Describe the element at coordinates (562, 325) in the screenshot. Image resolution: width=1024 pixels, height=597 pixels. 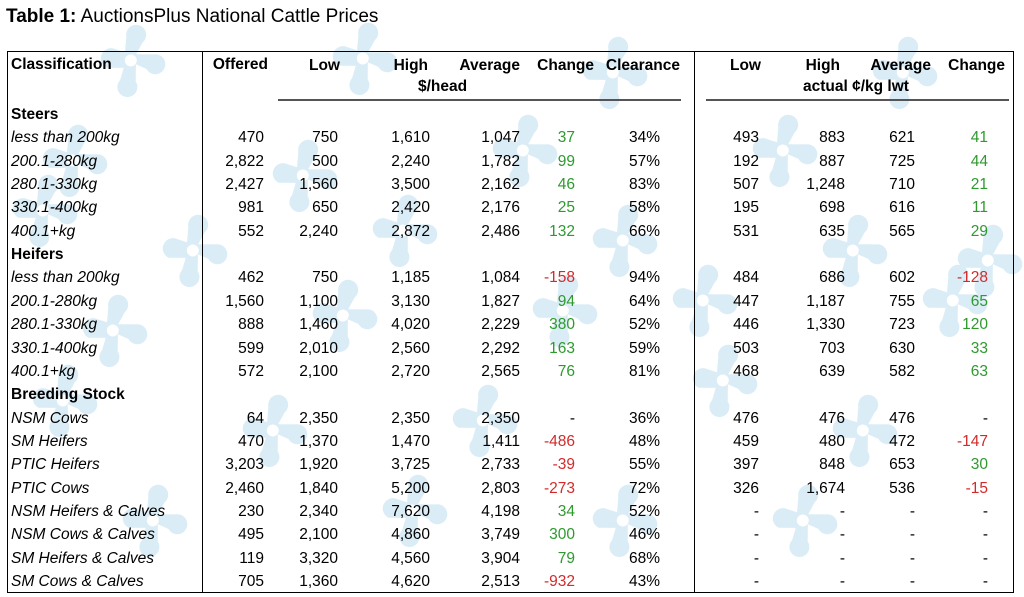
I see `cell-change: 380` at that location.